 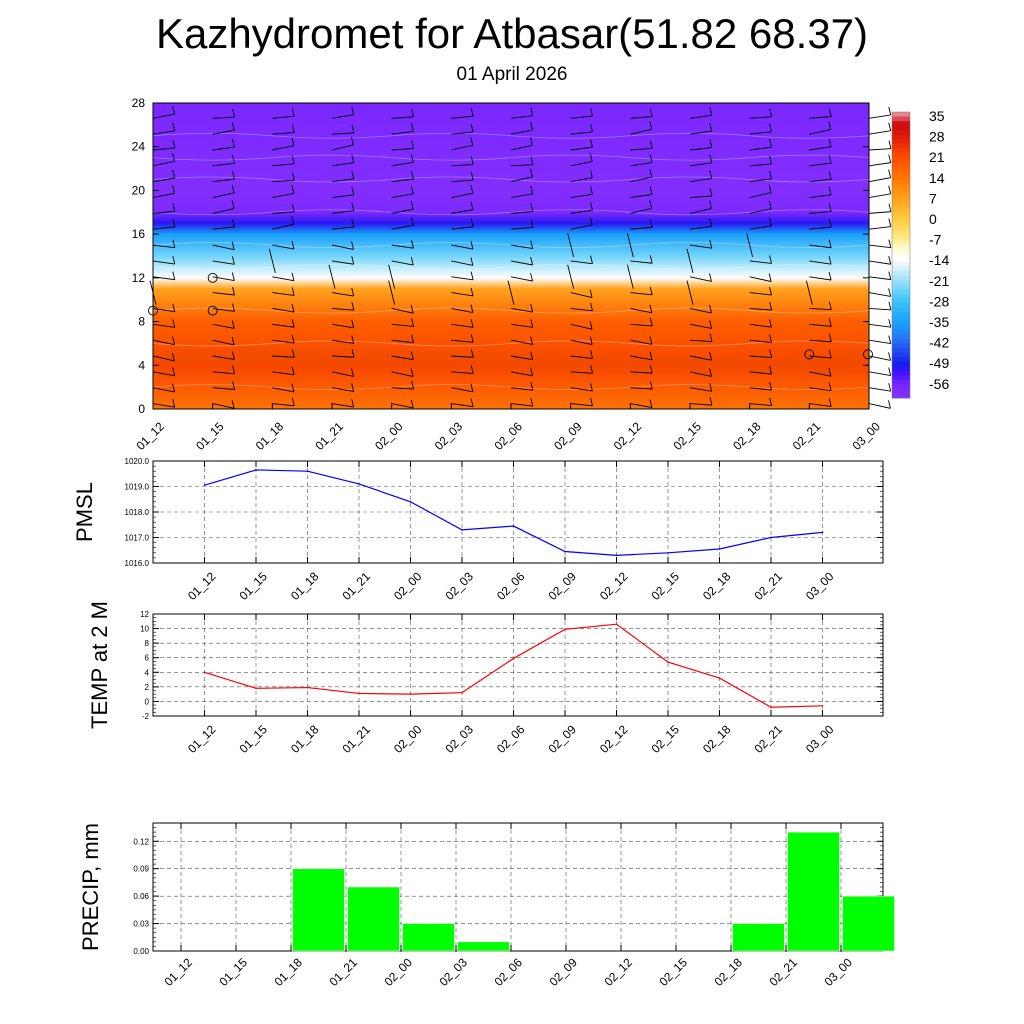 What do you see at coordinates (147, 701) in the screenshot?
I see `y-tick-label: 0` at bounding box center [147, 701].